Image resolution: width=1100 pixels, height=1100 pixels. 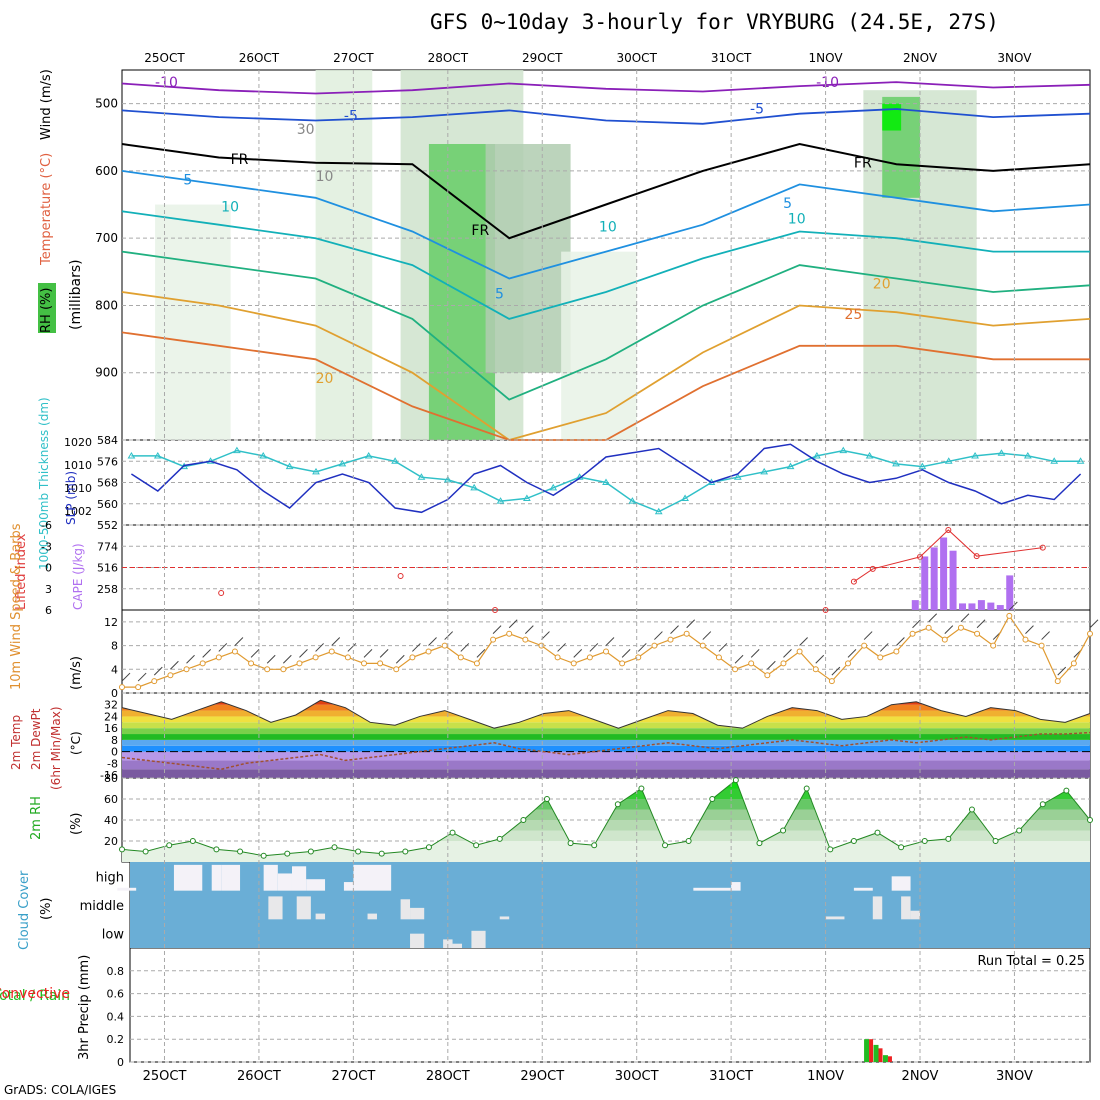 I want to click on slp-line, so click(x=606, y=478).